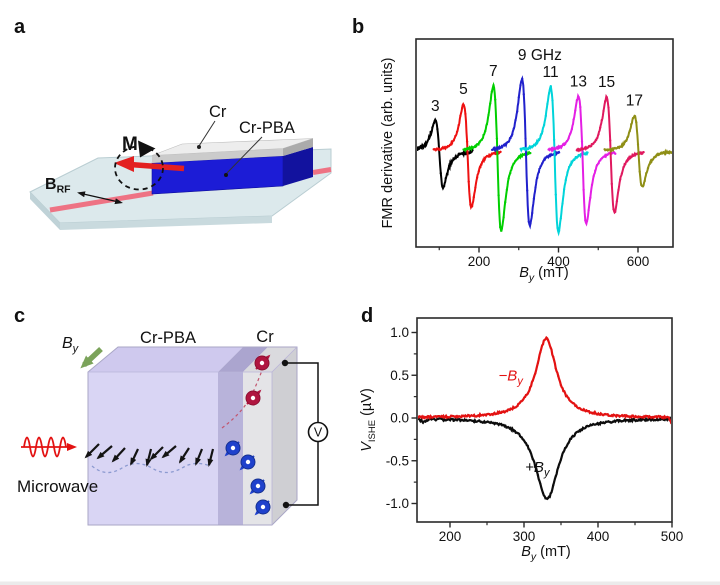 The width and height of the screenshot is (720, 585). Describe the element at coordinates (399, 418) in the screenshot. I see `ishe-y-tick-label: 0.0` at that location.